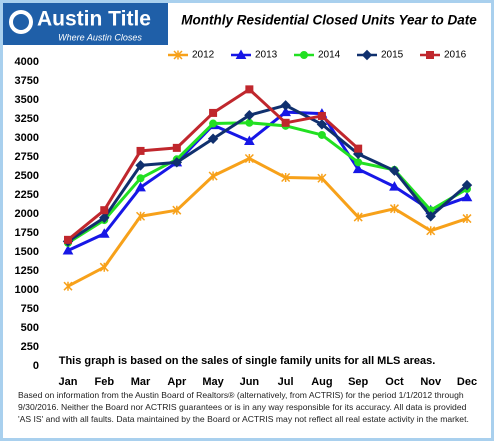  I want to click on brand-tagline: Where Austin Closes, so click(100, 37).